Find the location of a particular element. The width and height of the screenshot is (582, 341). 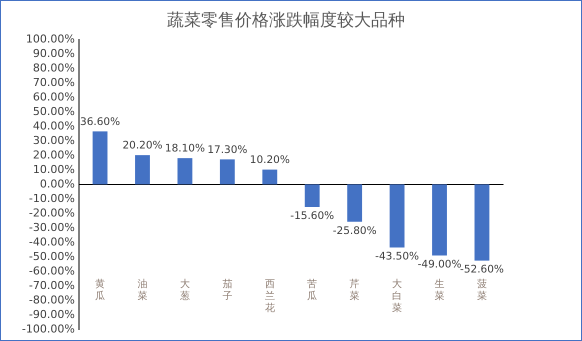

x-tick-label: 茄子 is located at coordinates (227, 290).